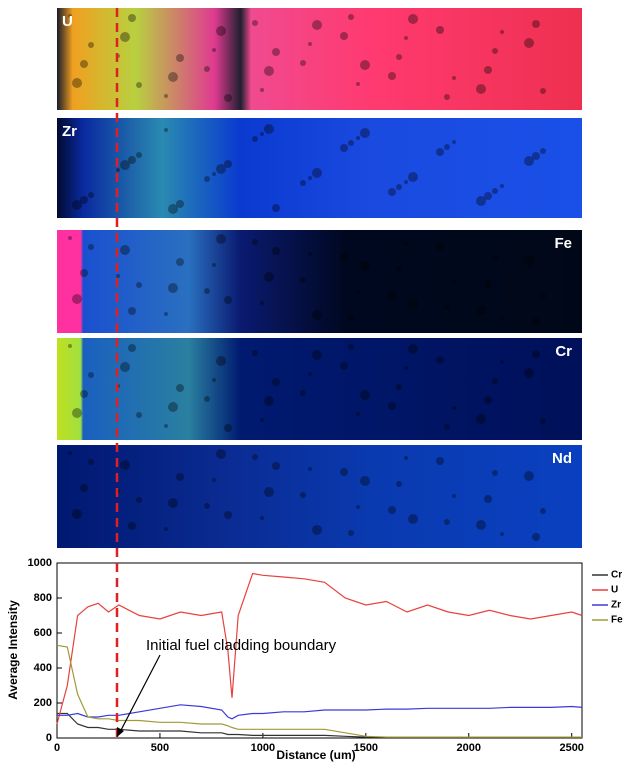 The width and height of the screenshot is (632, 764). Describe the element at coordinates (614, 590) in the screenshot. I see `legend-label: U` at that location.